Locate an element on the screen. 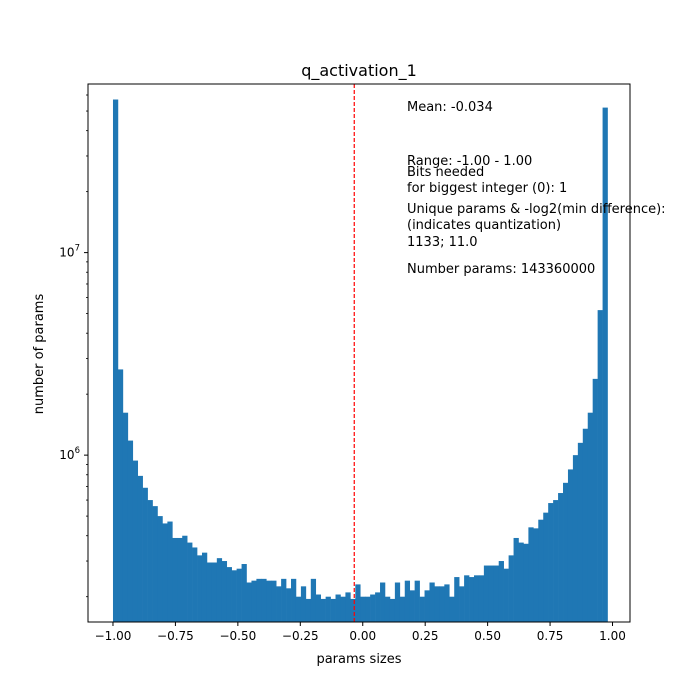 The width and height of the screenshot is (700, 700). x-tick-label: 0.00 is located at coordinates (362, 636).